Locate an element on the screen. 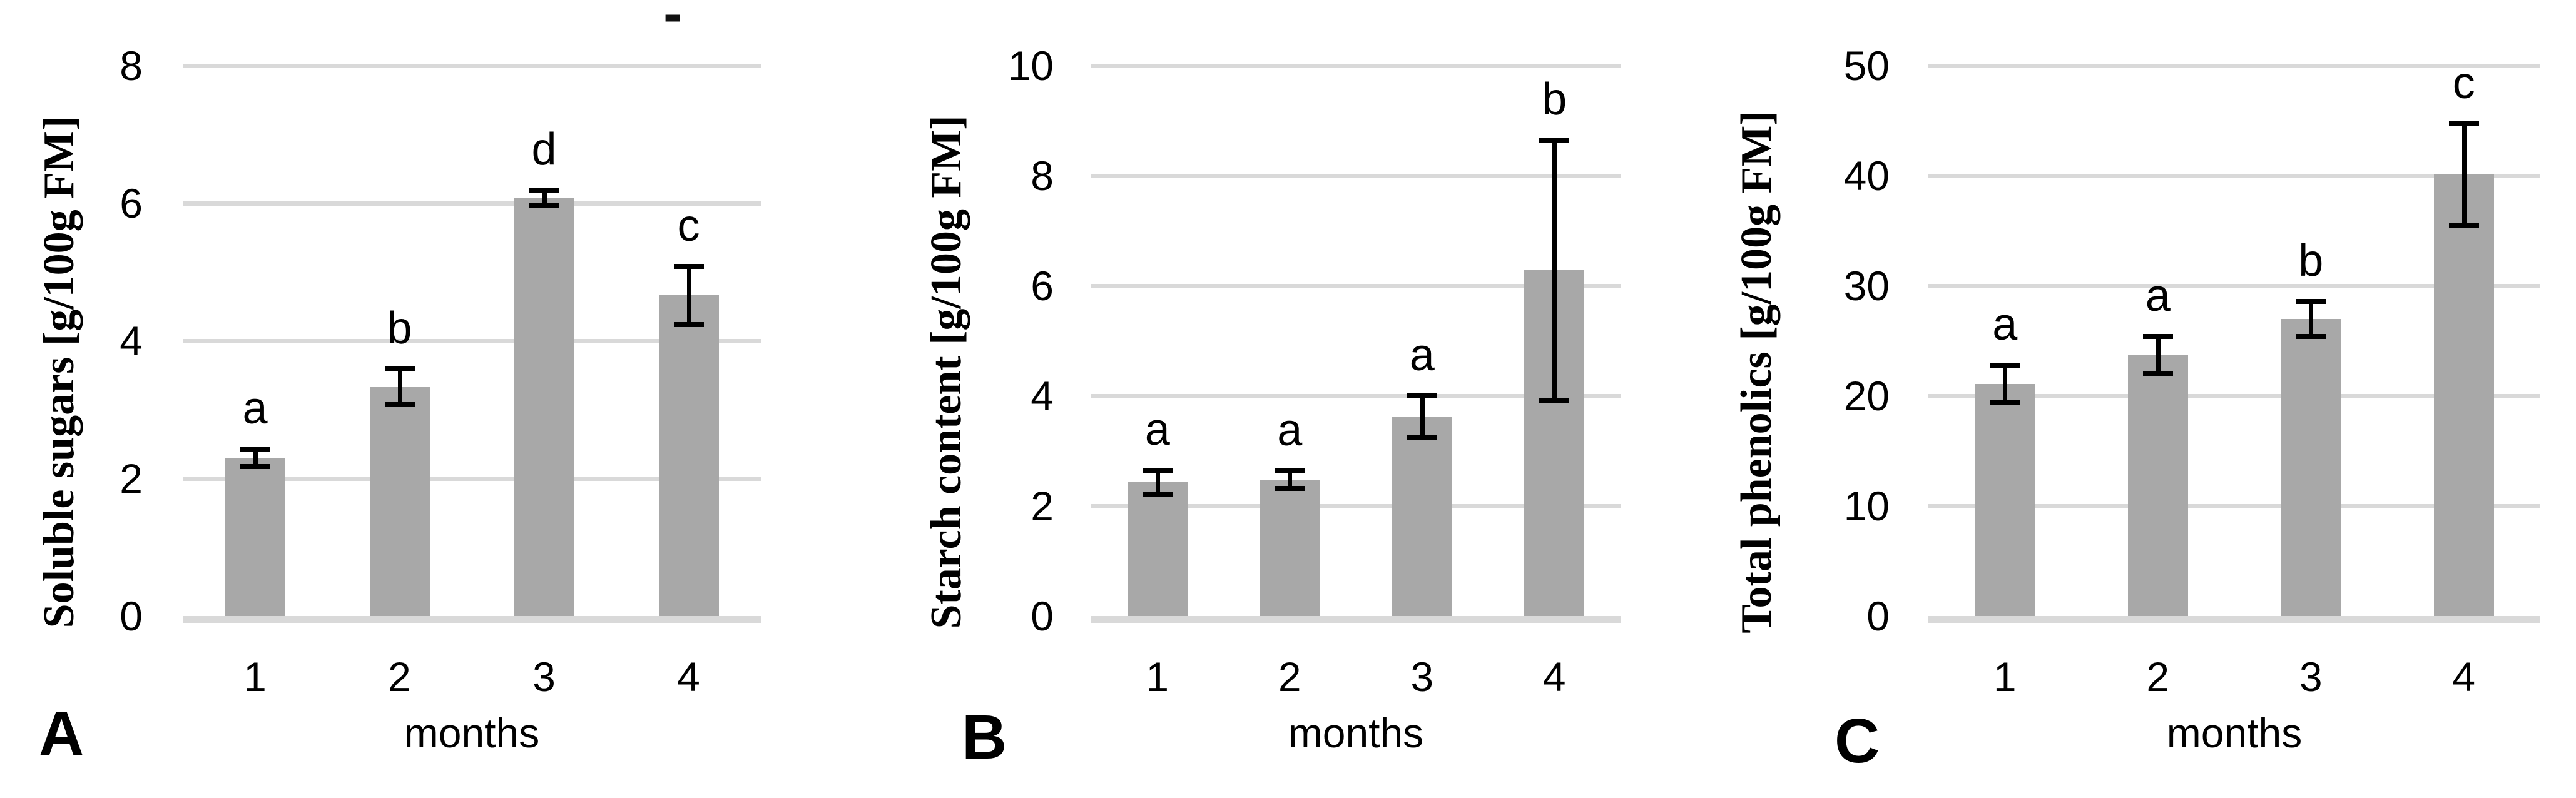  panel-letter: A is located at coordinates (62, 734).